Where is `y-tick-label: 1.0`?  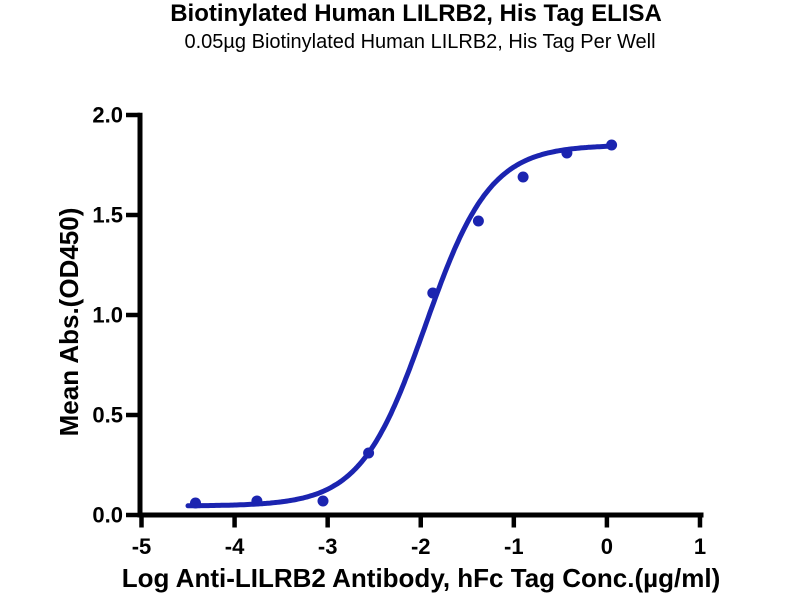 y-tick-label: 1.0 is located at coordinates (107, 315).